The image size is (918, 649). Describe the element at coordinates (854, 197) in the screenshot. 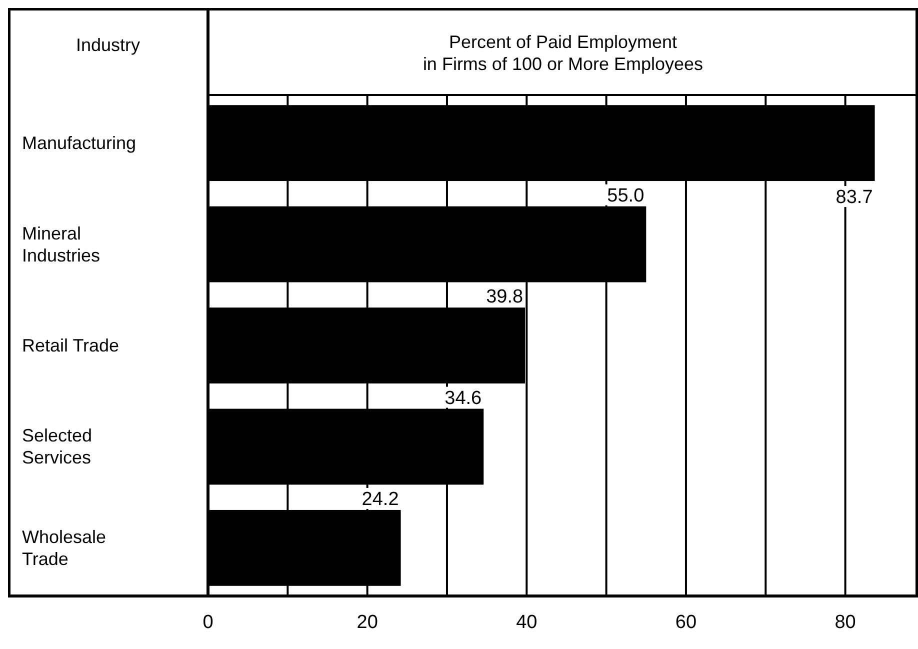

I see `data-label: 83.7` at that location.